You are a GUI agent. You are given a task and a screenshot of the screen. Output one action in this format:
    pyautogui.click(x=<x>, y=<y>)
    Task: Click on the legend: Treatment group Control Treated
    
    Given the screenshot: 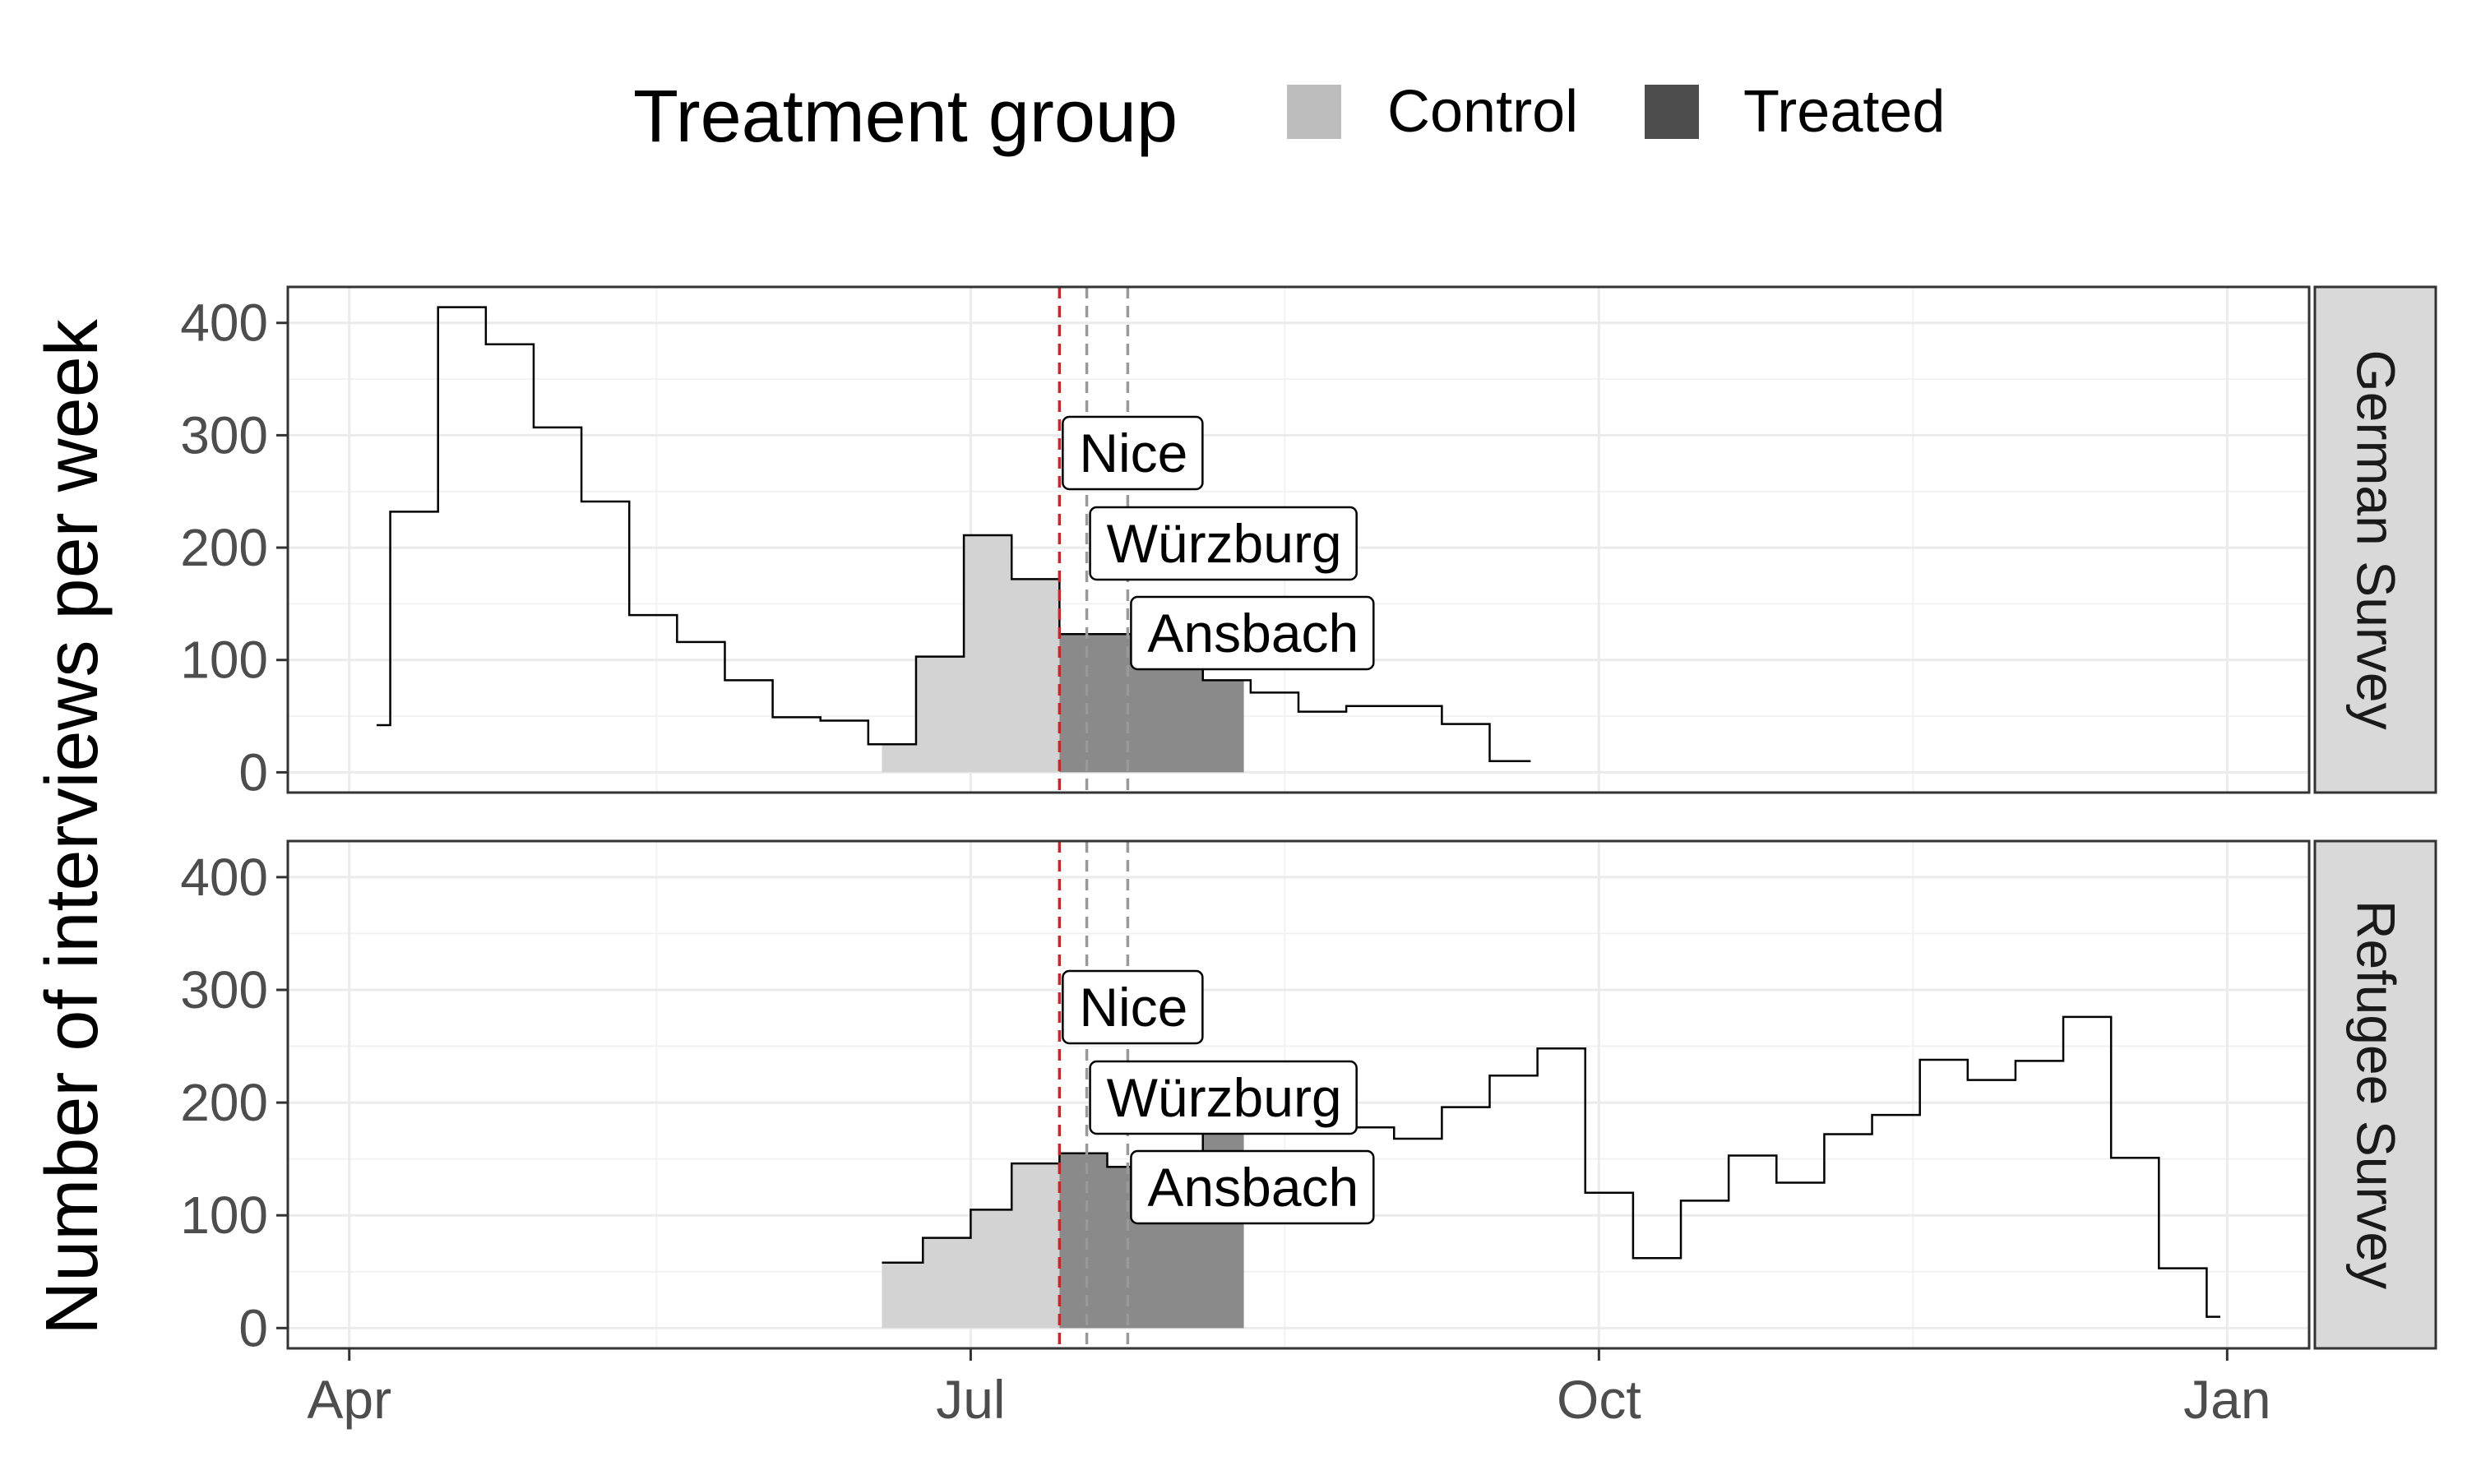 What is the action you would take?
    pyautogui.click(x=1289, y=117)
    